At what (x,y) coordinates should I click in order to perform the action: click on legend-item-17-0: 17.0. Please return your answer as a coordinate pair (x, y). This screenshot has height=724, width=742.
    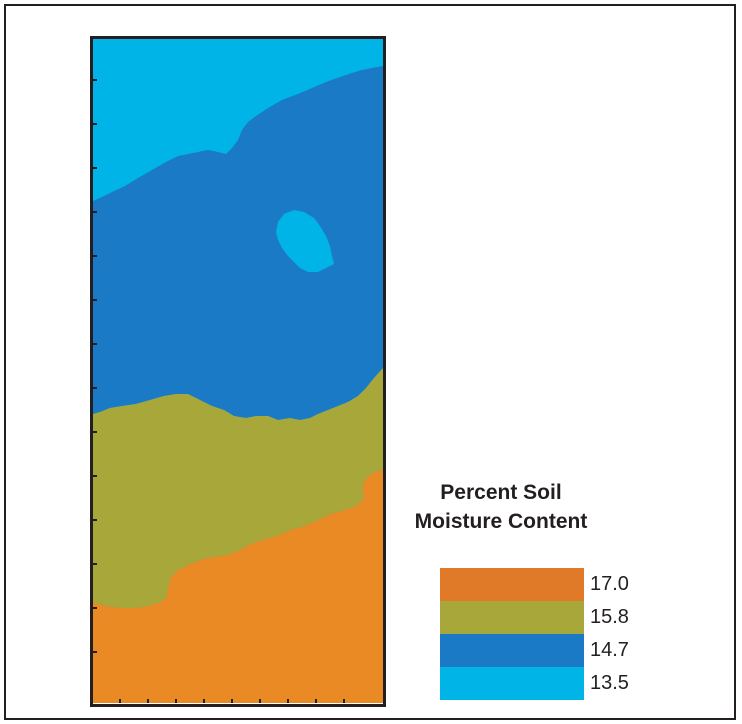
    Looking at the image, I should click on (534, 584).